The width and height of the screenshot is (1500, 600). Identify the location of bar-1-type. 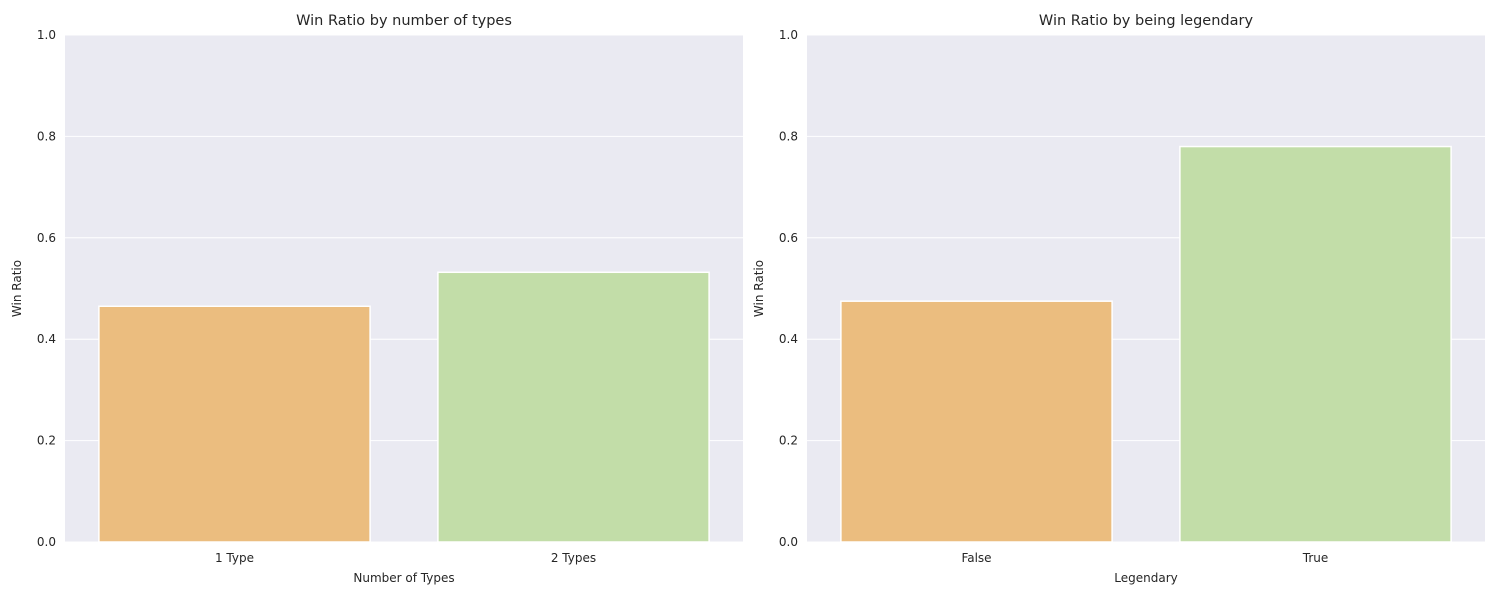
(234, 424).